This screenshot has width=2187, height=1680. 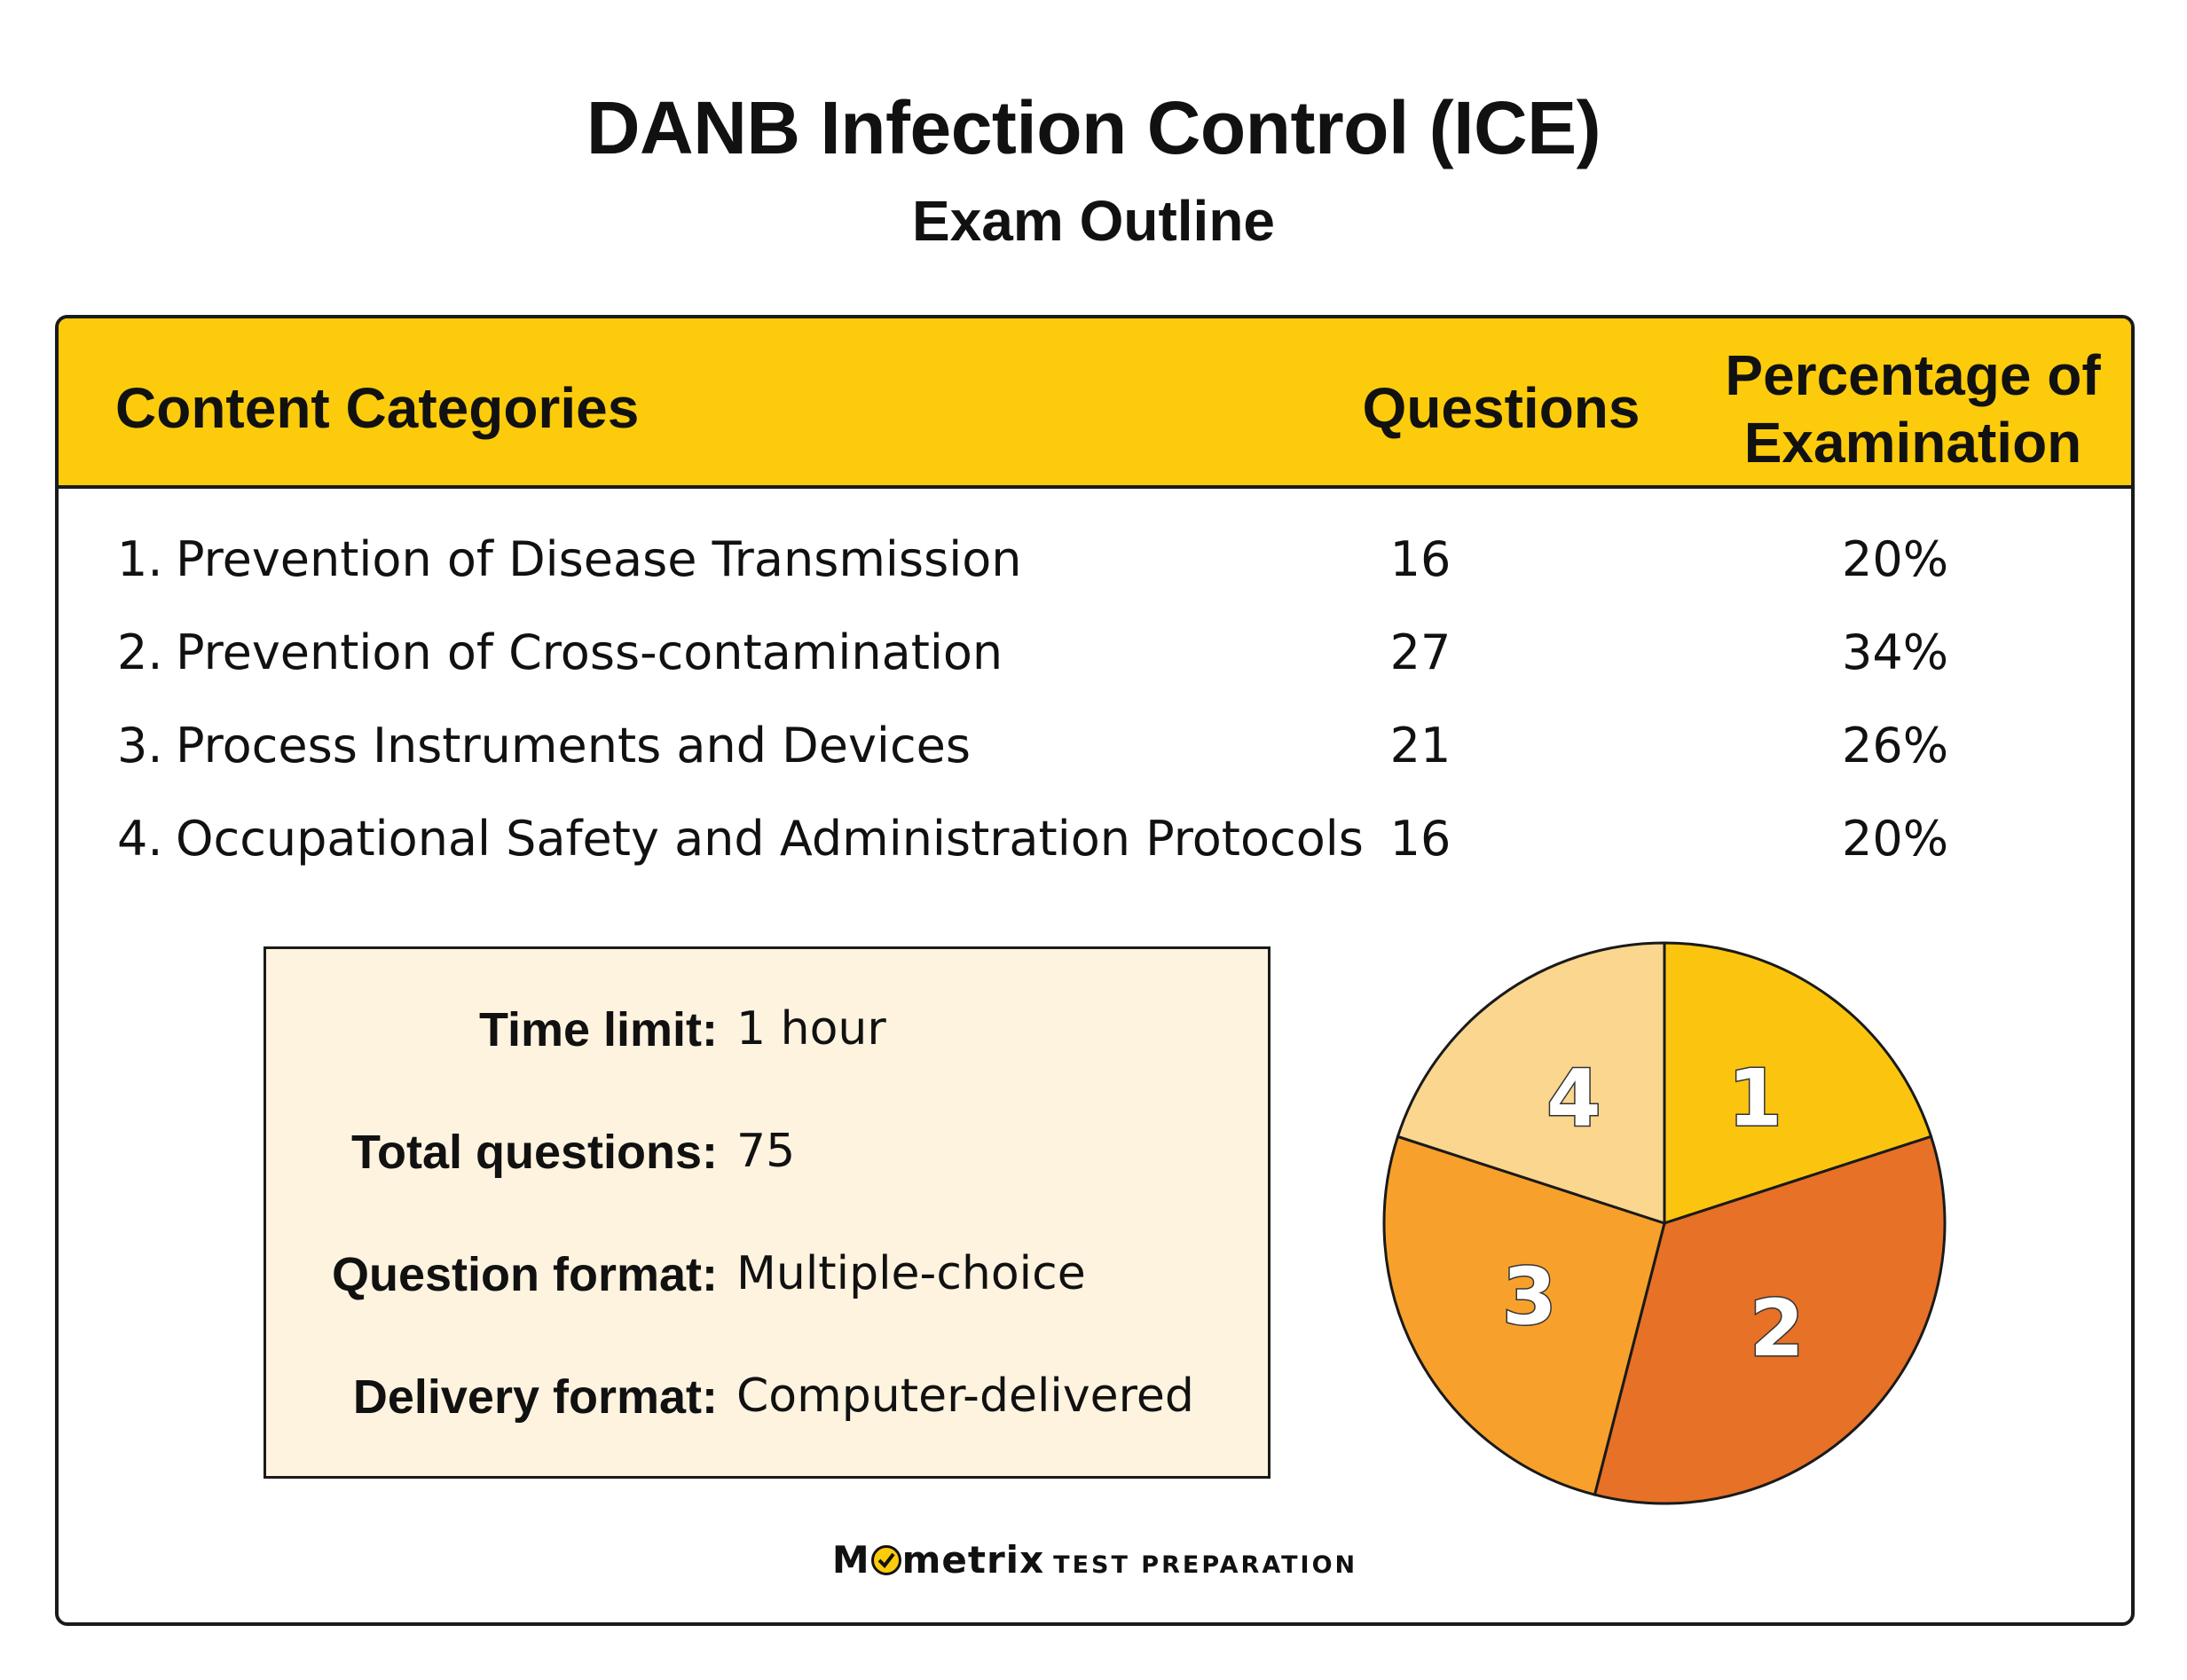 What do you see at coordinates (598, 1029) in the screenshot?
I see `time-limit-label: Time limit:` at bounding box center [598, 1029].